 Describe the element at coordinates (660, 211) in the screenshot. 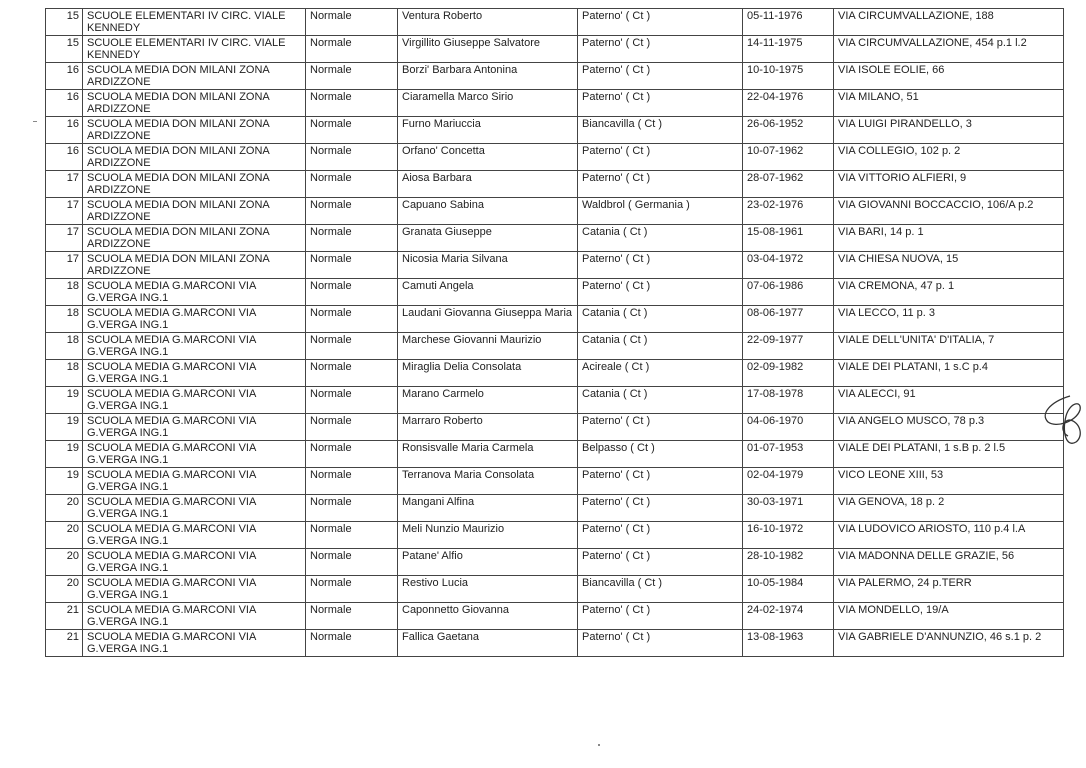

I see `birthplace-cell: Waldbrol ( Germania )` at that location.